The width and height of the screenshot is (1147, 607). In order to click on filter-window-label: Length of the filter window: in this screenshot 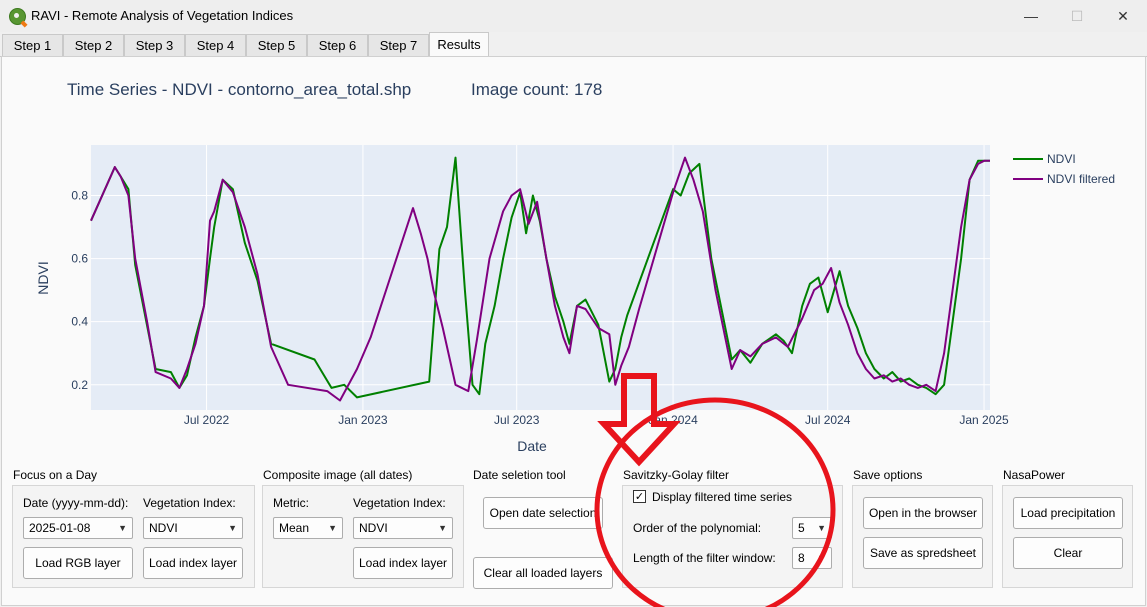, I will do `click(704, 558)`.